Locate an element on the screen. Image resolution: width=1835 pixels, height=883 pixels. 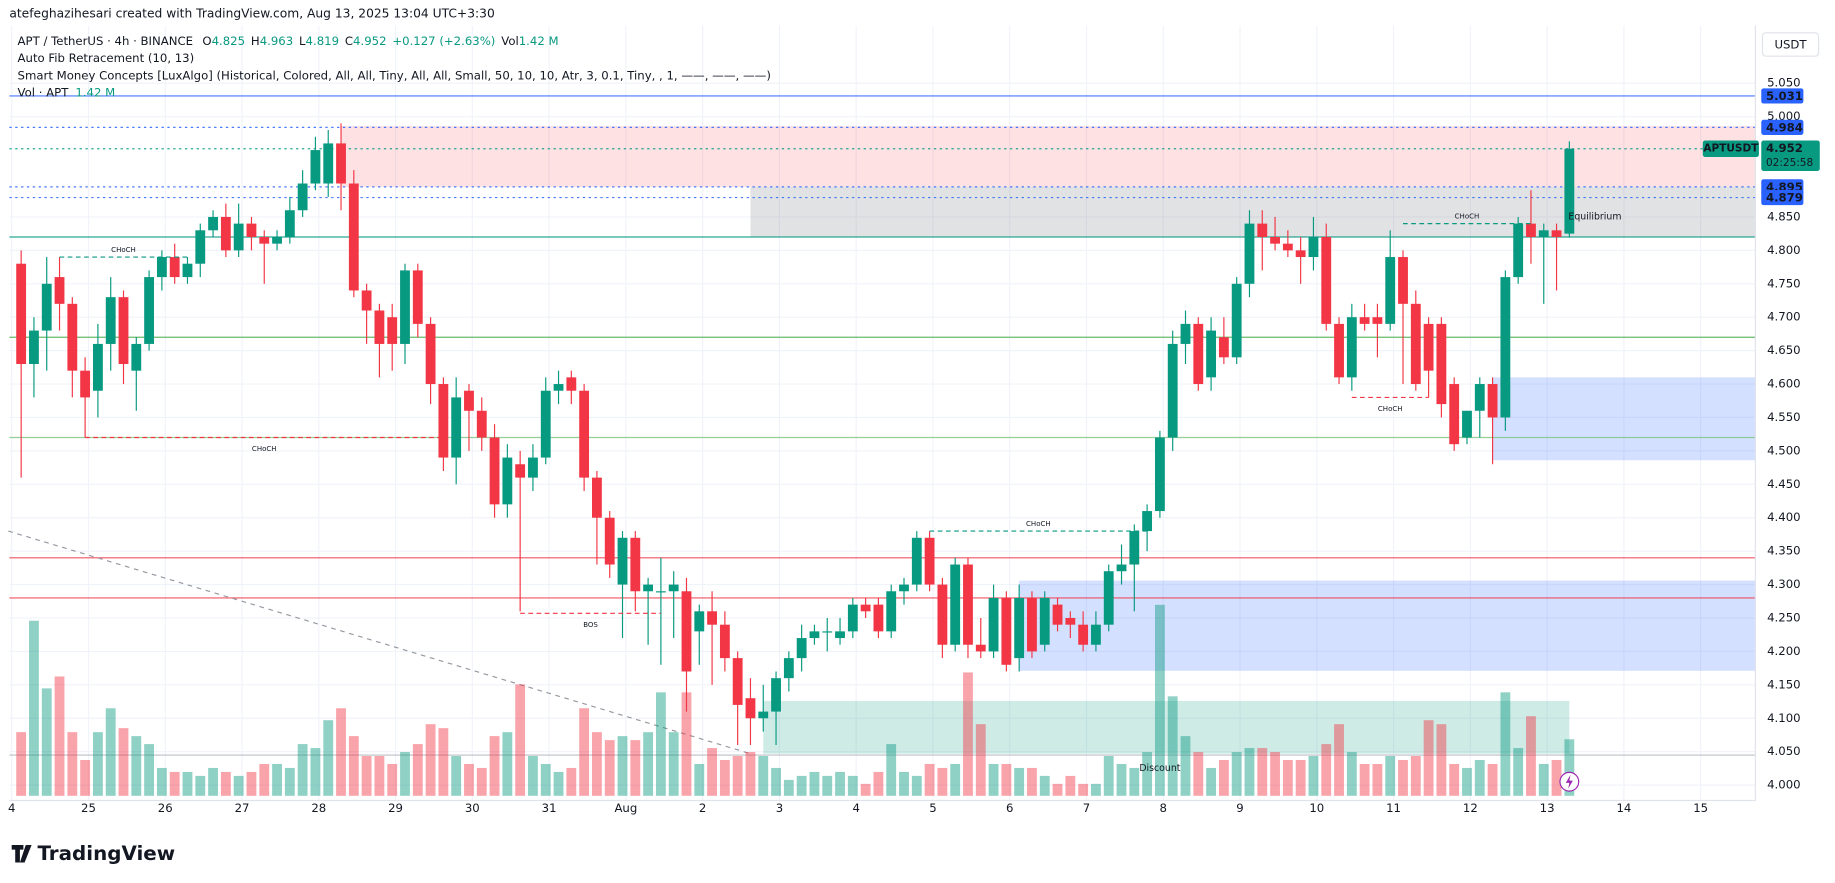
logo-mark is located at coordinates (21, 853).